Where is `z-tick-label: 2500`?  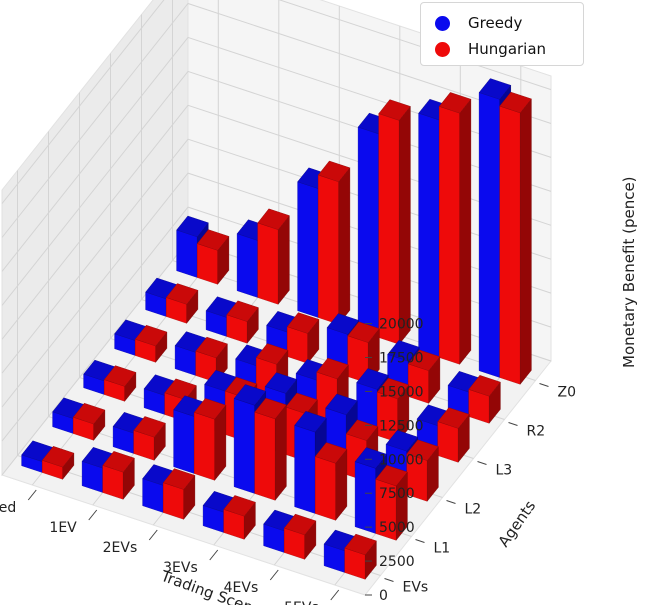
z-tick-label: 2500 is located at coordinates (397, 562).